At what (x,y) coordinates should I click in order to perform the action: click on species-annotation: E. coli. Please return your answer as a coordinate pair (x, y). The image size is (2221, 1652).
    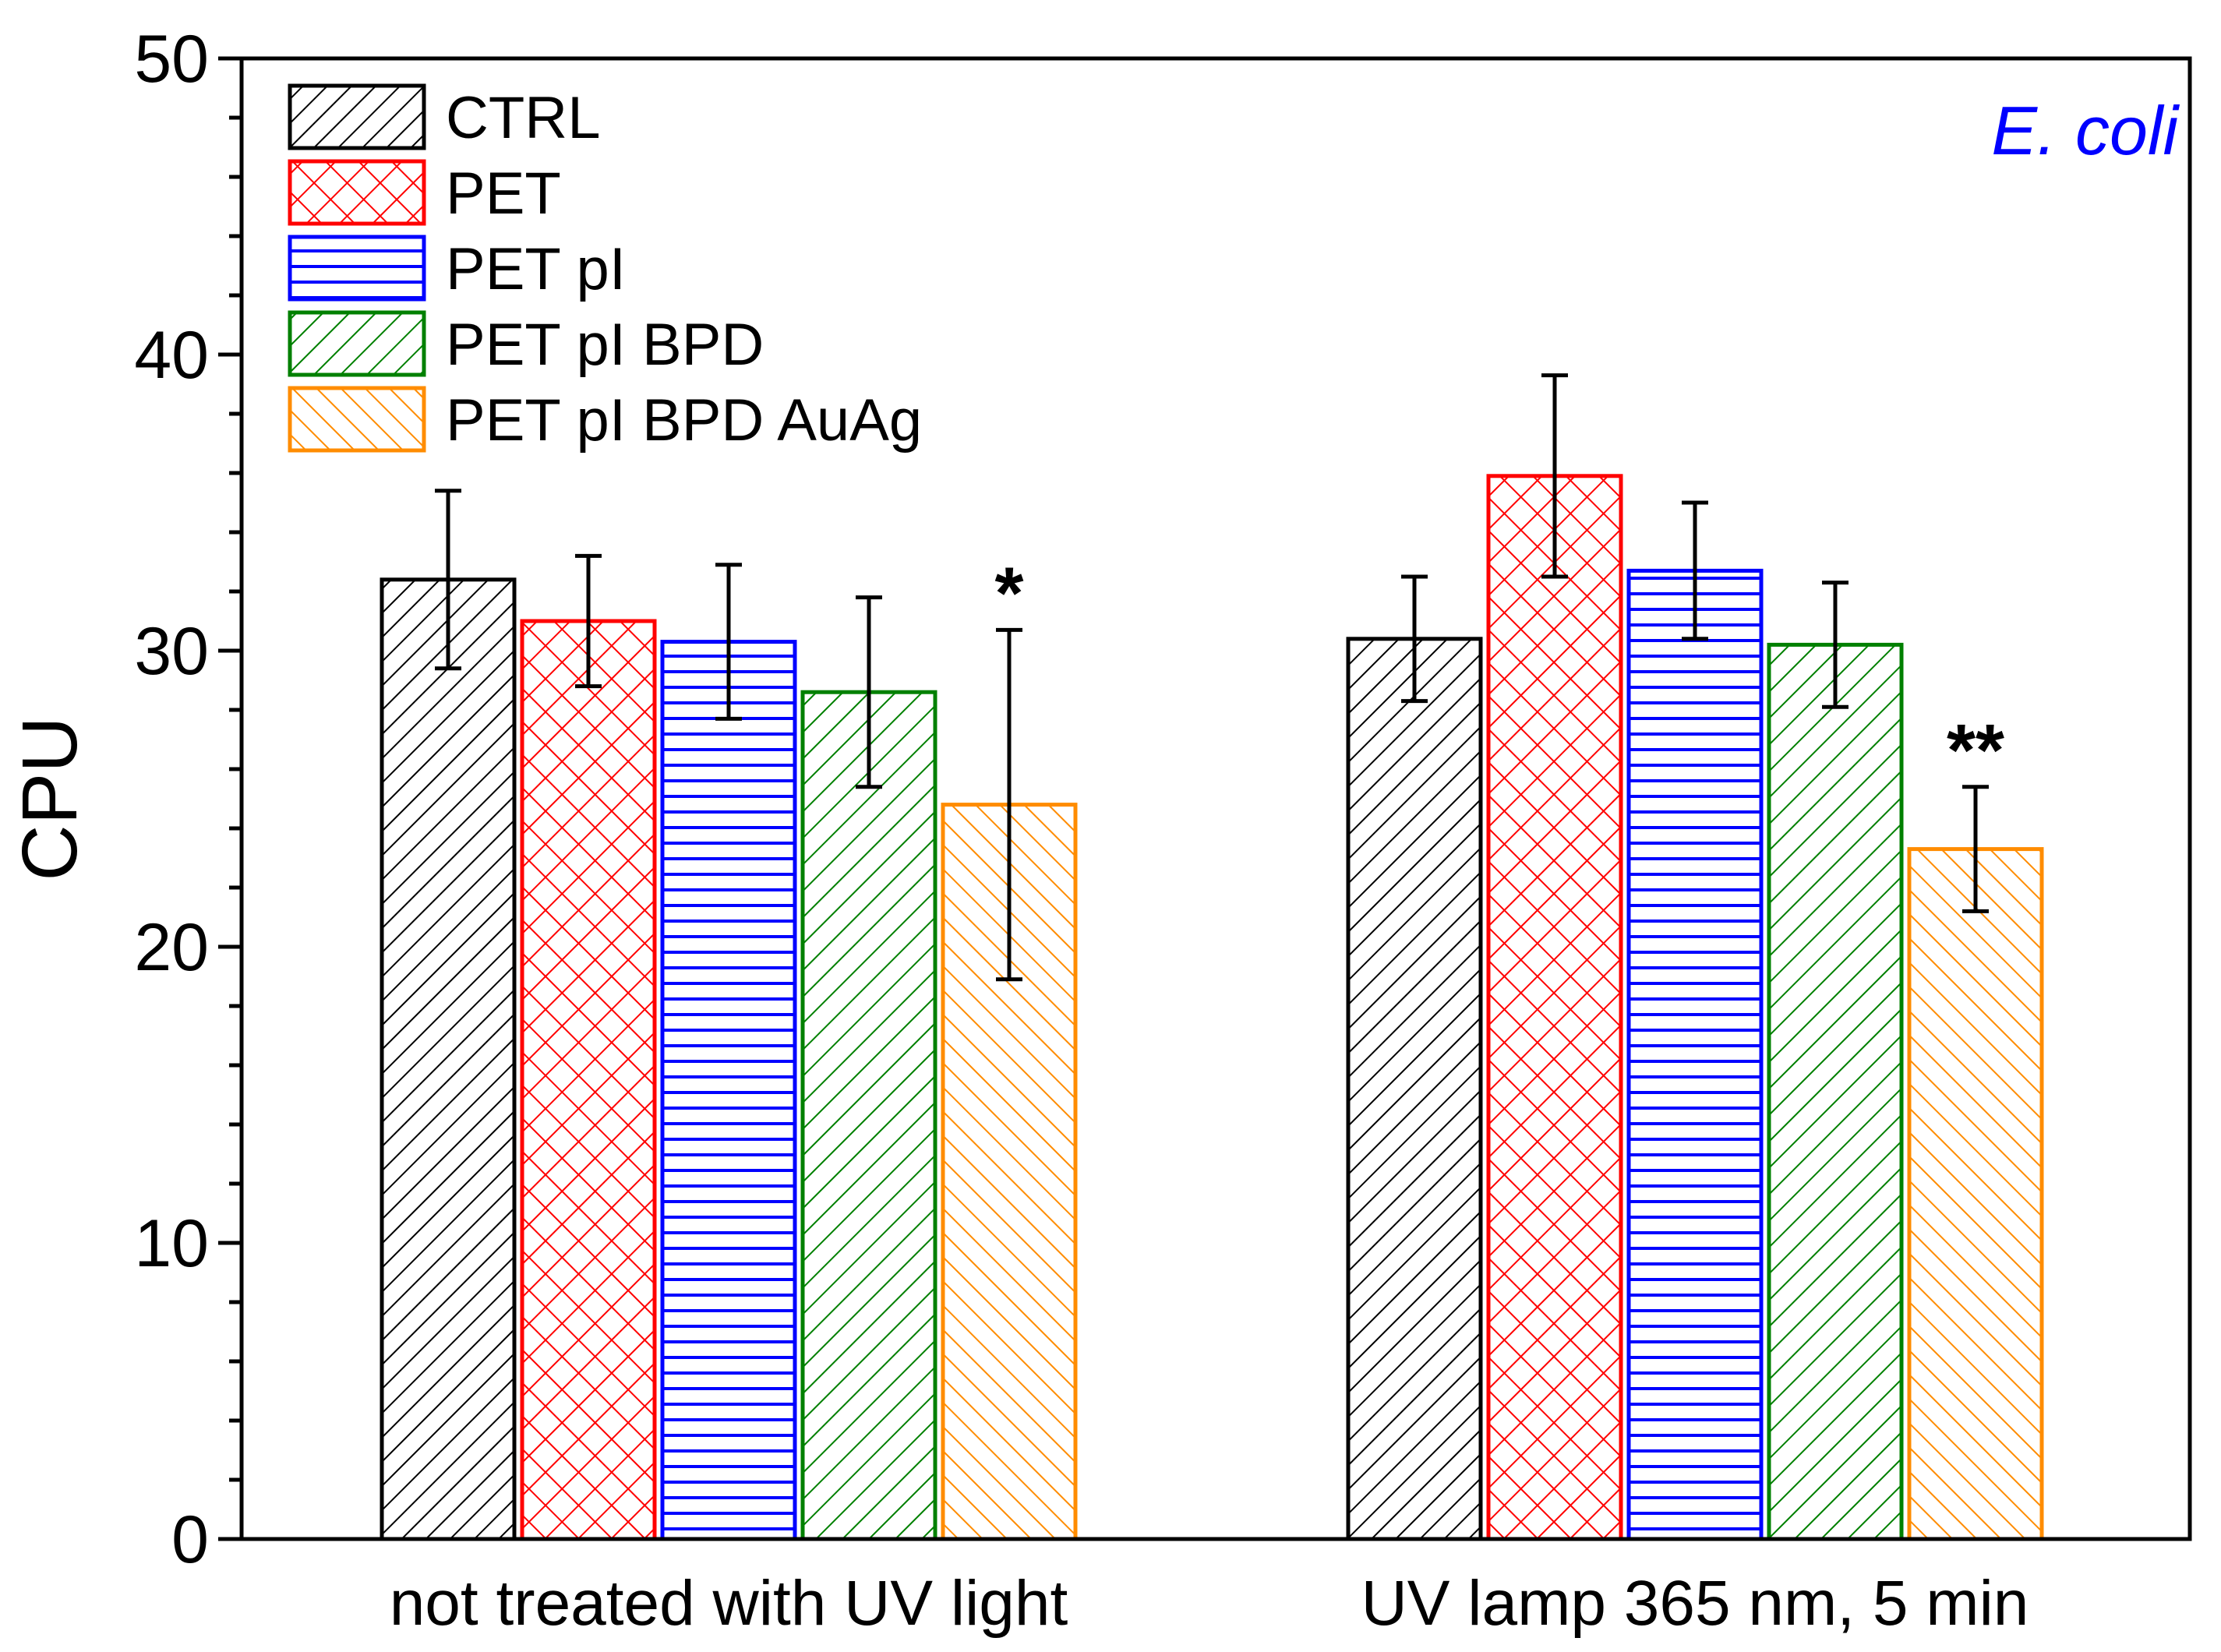
    Looking at the image, I should click on (2085, 131).